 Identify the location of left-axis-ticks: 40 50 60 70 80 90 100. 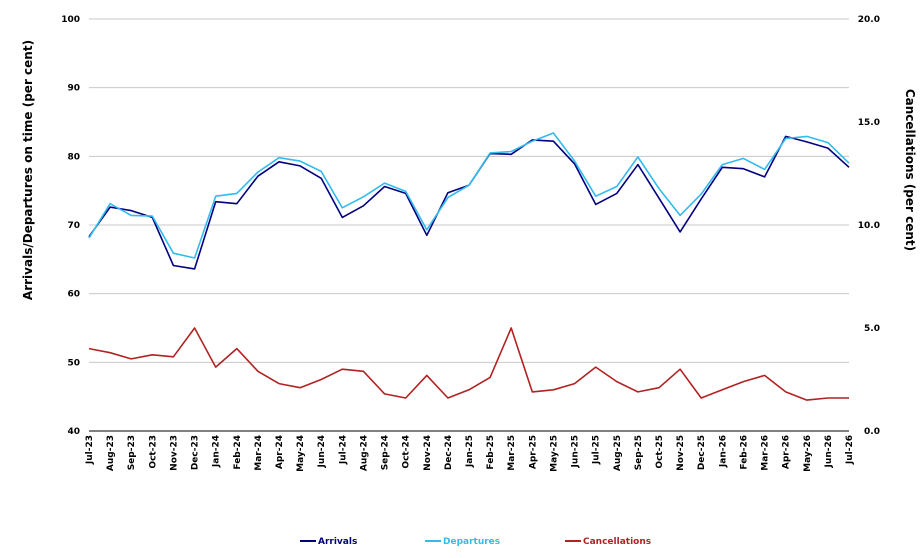
(70, 226).